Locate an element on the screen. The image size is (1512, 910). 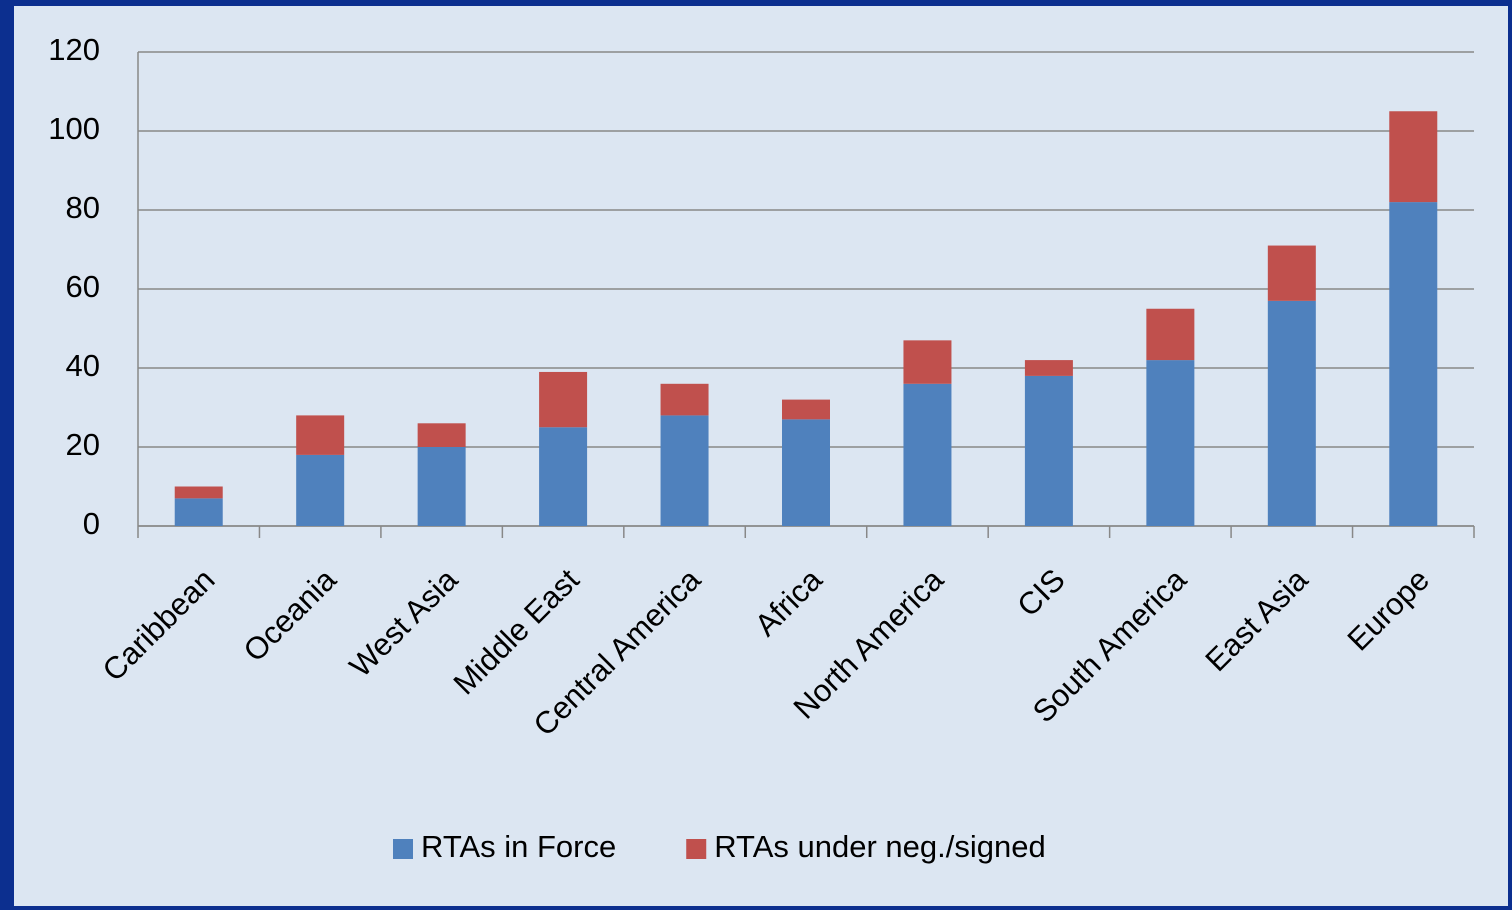
y-tick-label: 40 is located at coordinates (83, 365).